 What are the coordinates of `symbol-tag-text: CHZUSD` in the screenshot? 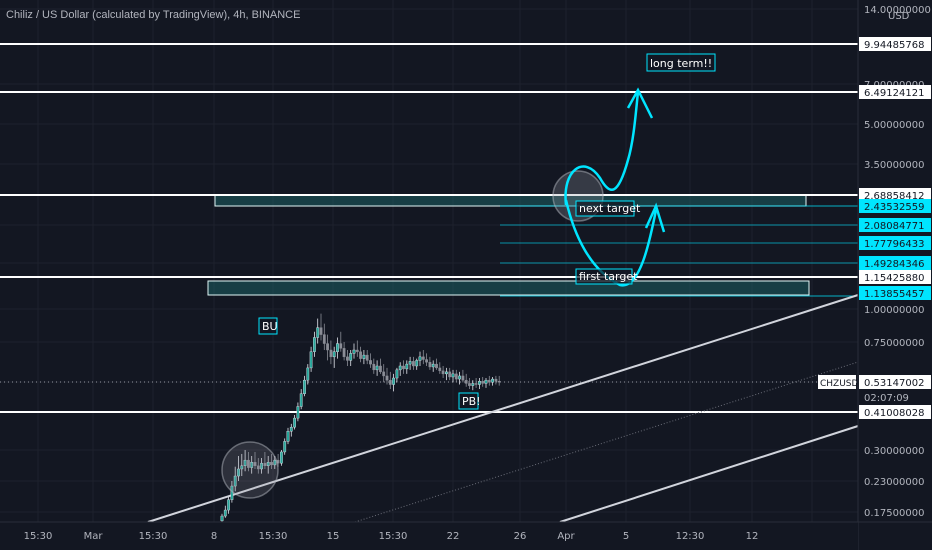 It's located at (839, 384).